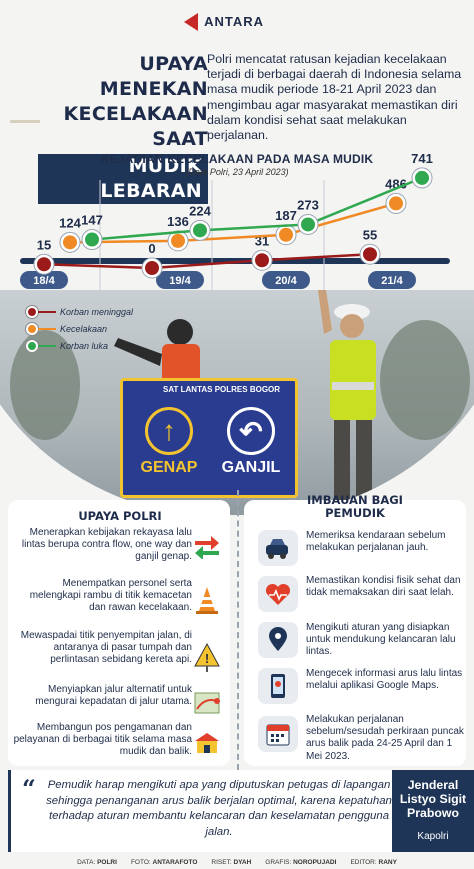 This screenshot has width=474, height=869. What do you see at coordinates (425, 380) in the screenshot?
I see `tree-right` at bounding box center [425, 380].